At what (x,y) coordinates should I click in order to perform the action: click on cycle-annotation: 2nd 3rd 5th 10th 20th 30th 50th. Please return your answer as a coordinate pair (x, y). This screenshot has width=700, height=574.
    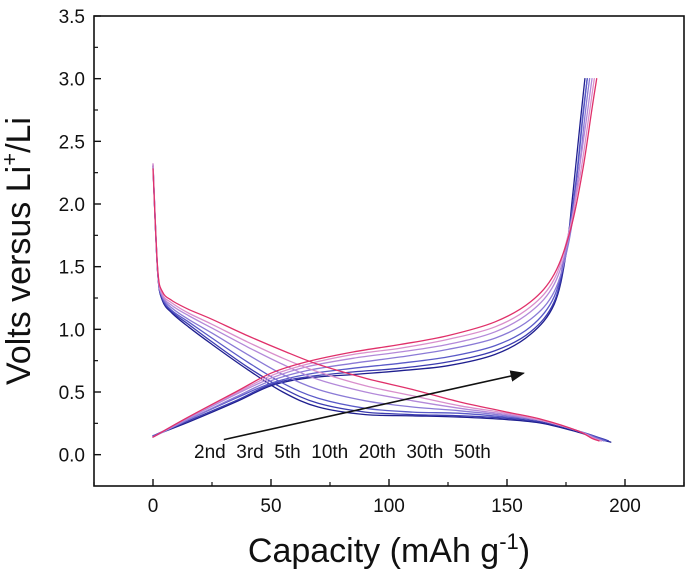
    Looking at the image, I should click on (342, 452).